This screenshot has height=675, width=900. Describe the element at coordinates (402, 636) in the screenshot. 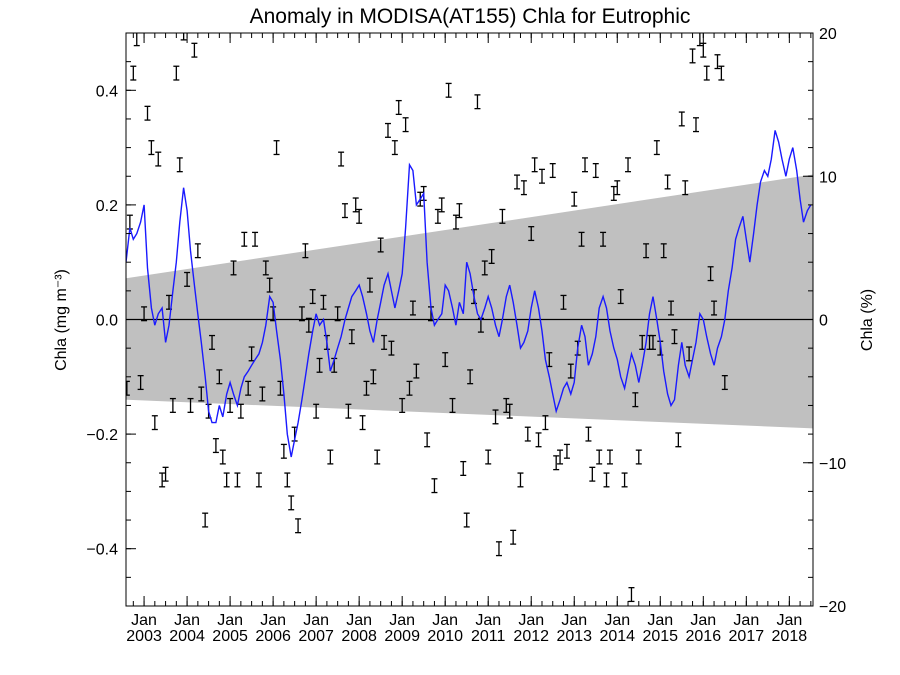

I see `x-tick-year: 2009` at that location.